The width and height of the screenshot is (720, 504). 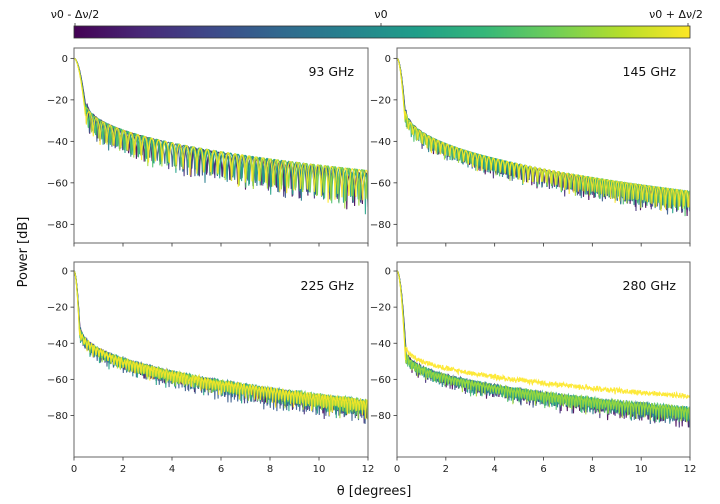 I want to click on panel-frequency-label: 93 GHz, so click(x=331, y=71).